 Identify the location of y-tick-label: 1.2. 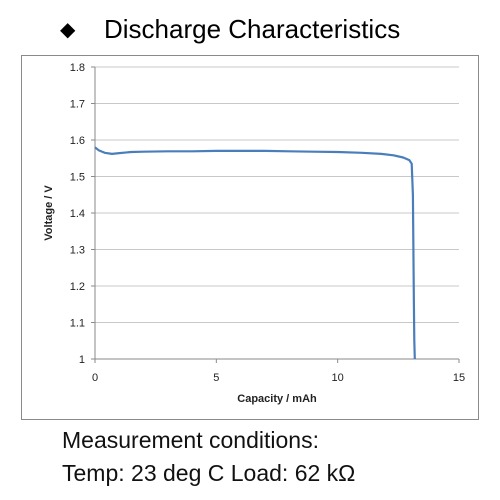
(77, 287).